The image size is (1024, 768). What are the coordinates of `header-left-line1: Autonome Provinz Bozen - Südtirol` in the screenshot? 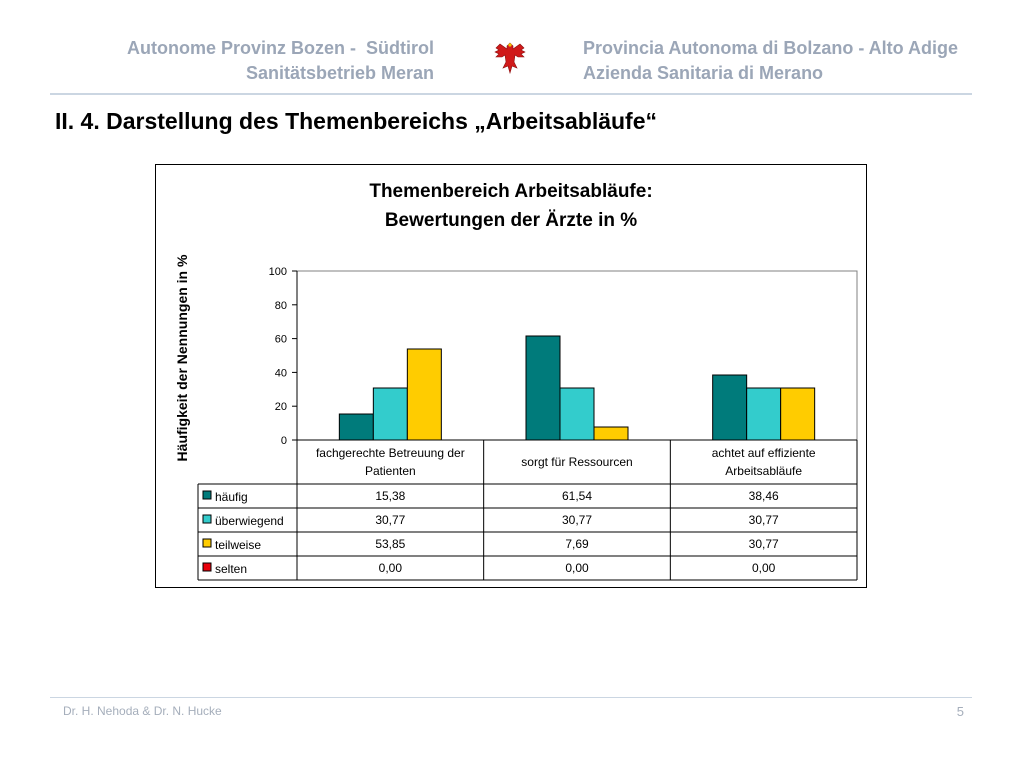 It's located at (280, 48).